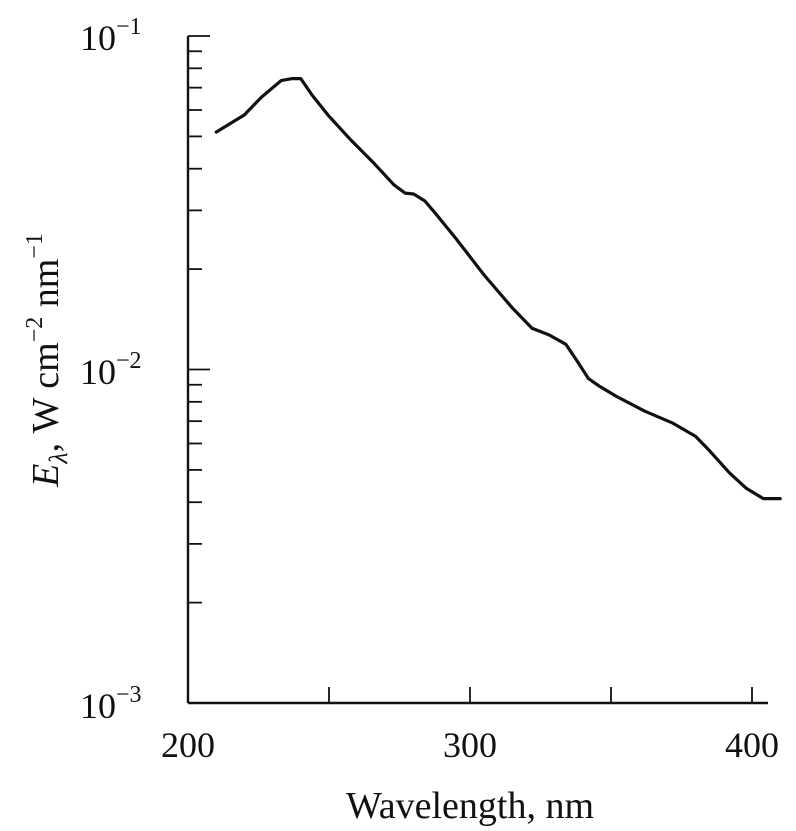  I want to click on x-axis-title: Wavelength, nm, so click(470, 806).